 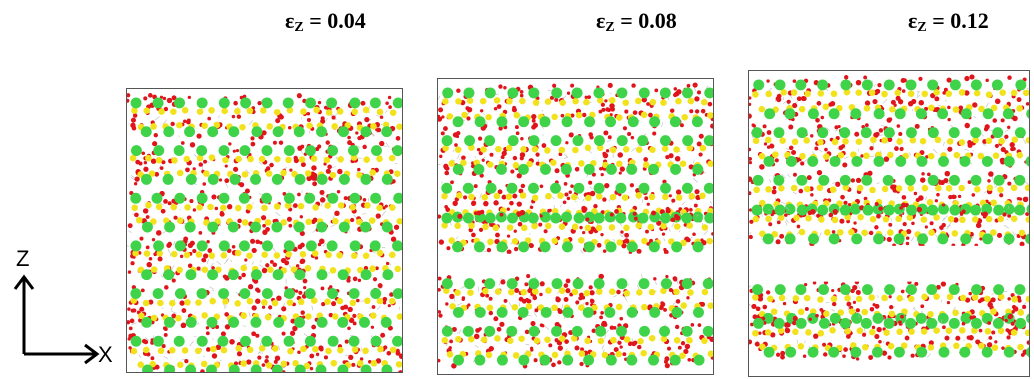 I want to click on panel-title-1: εZ = 0.04, so click(x=325, y=21).